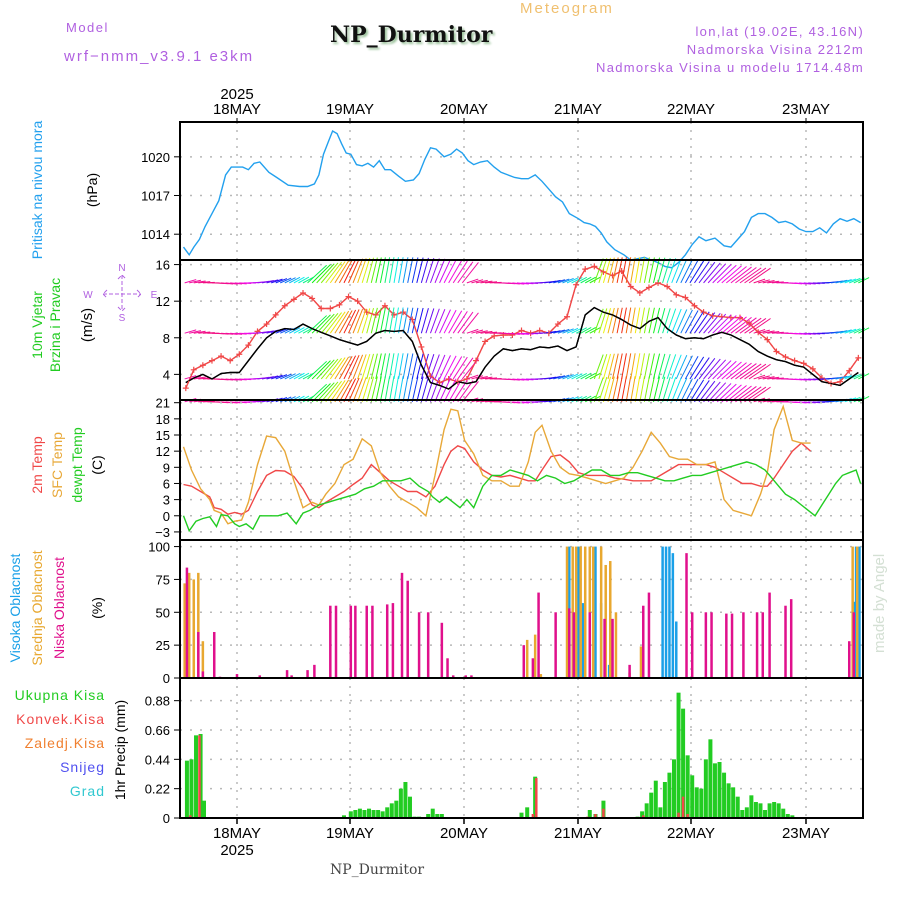 Image resolution: width=900 pixels, height=900 pixels. What do you see at coordinates (157, 789) in the screenshot?
I see `y-tick-label: 0.22` at bounding box center [157, 789].